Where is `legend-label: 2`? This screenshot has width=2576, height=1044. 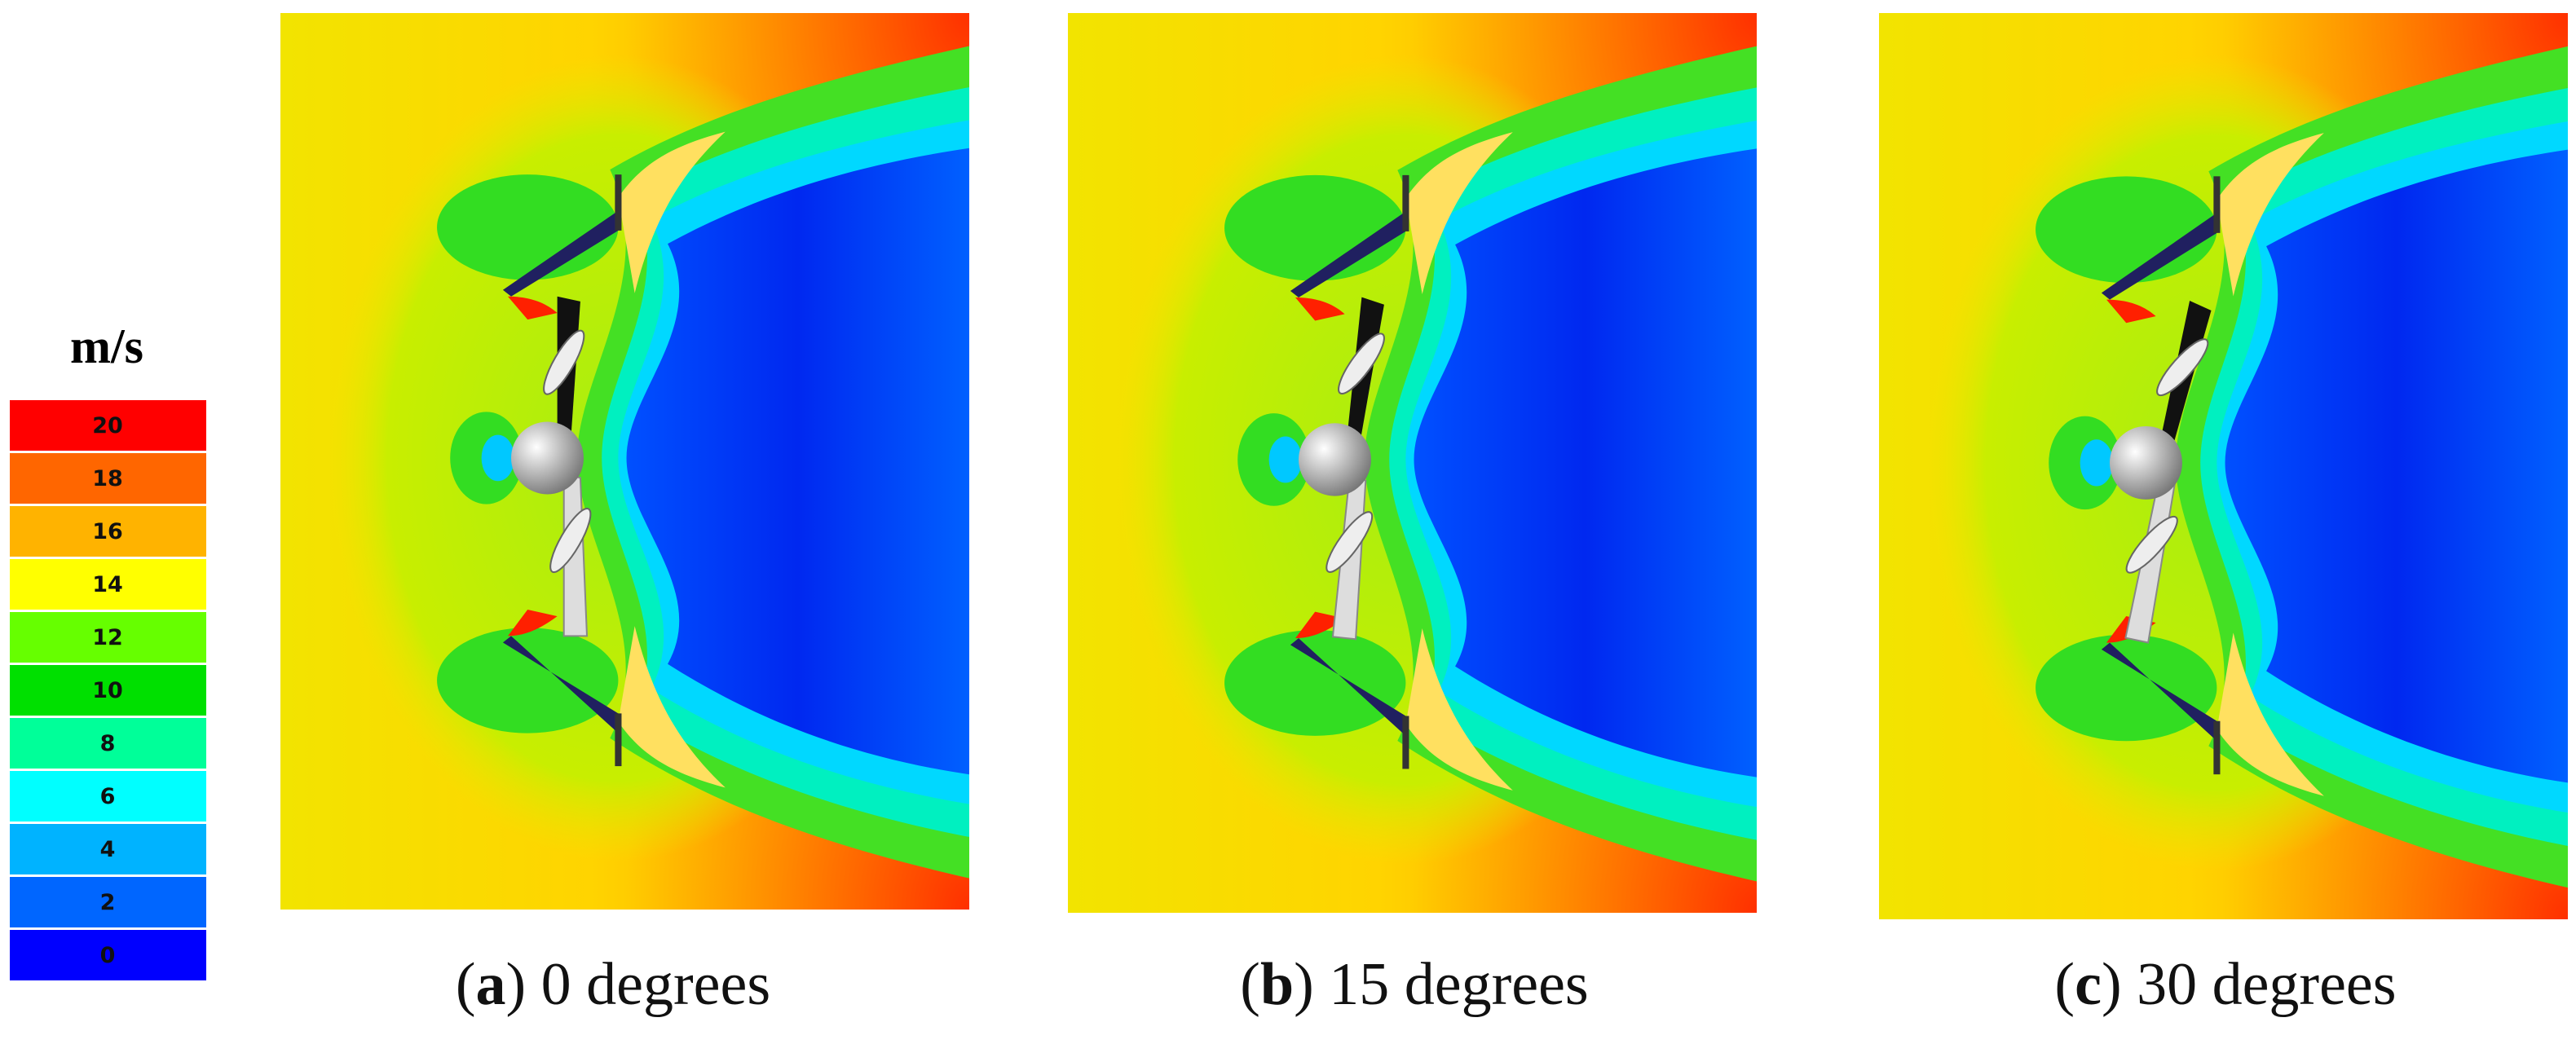 legend-label: 2 is located at coordinates (108, 902).